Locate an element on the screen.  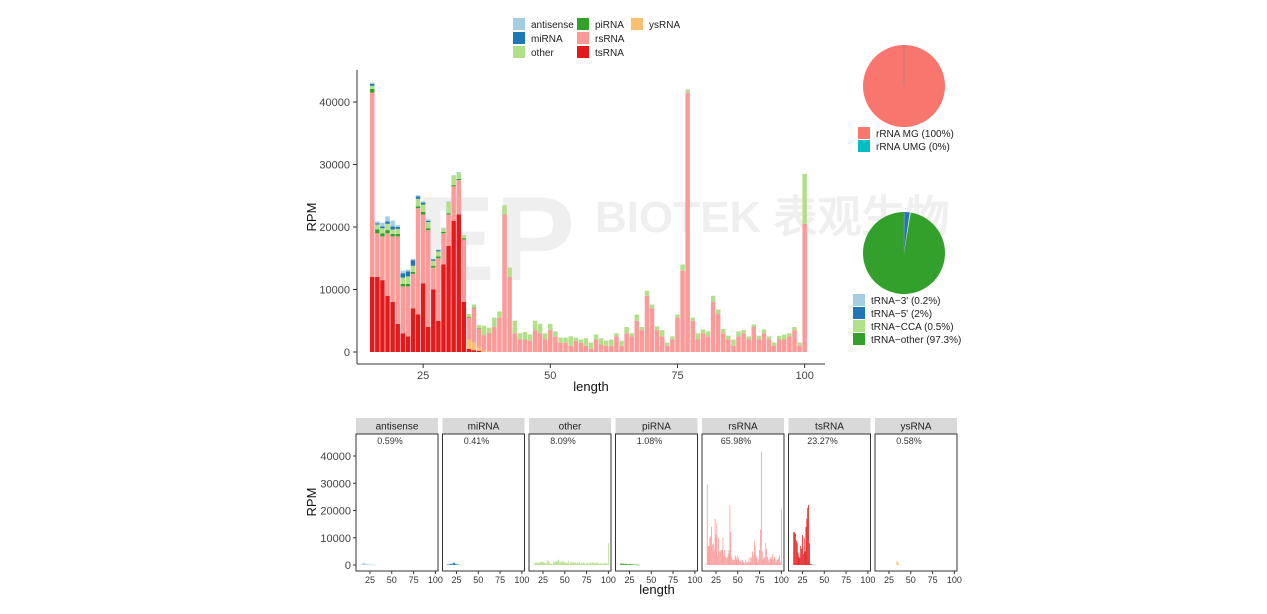
y-axis-title: RPM is located at coordinates (311, 217).